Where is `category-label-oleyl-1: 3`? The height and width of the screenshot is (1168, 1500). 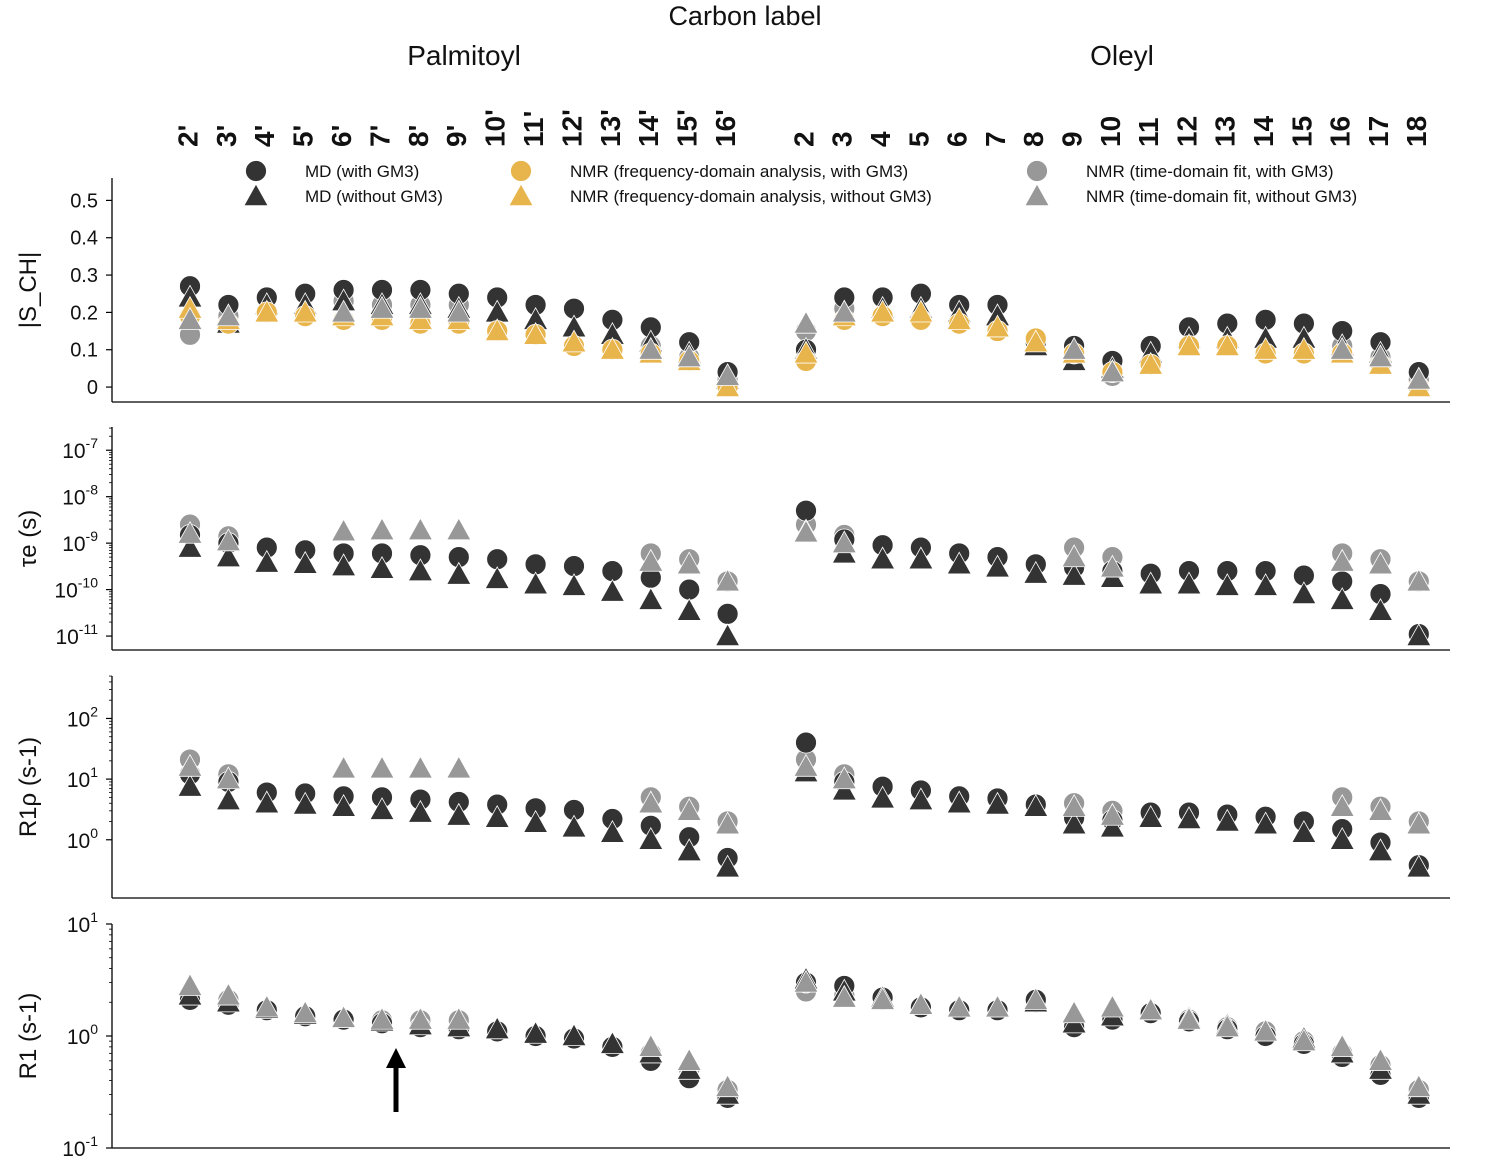
category-label-oleyl-1: 3 is located at coordinates (842, 139).